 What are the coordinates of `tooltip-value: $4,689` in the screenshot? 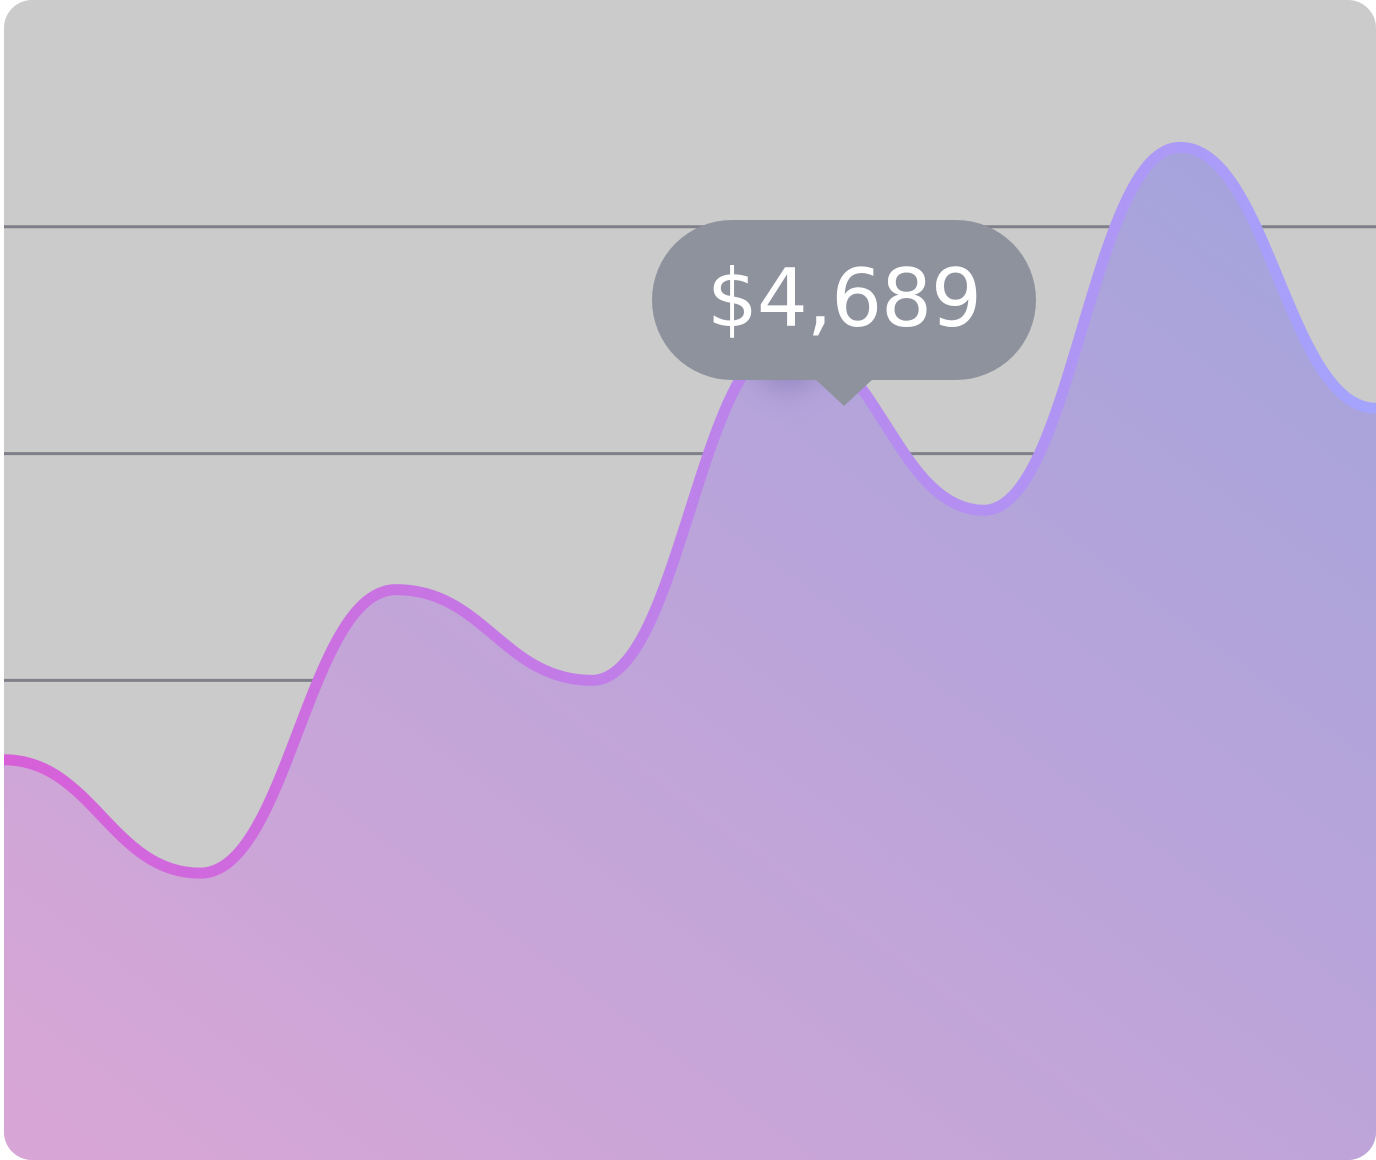 It's located at (844, 298).